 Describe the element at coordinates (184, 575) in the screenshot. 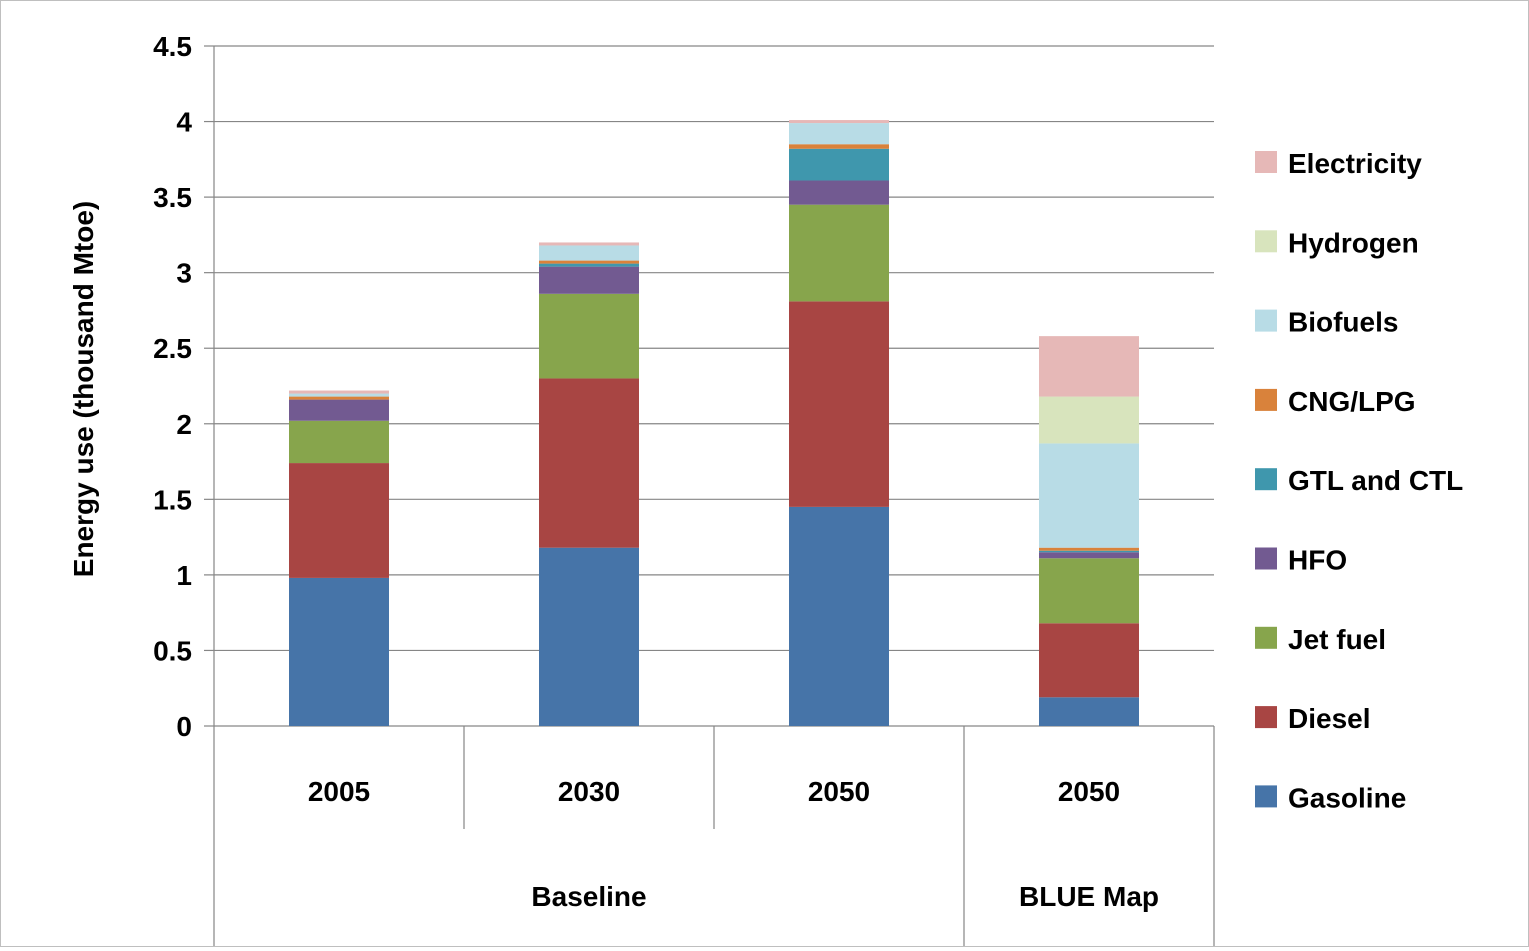

I see `y-tick-label: 1` at that location.